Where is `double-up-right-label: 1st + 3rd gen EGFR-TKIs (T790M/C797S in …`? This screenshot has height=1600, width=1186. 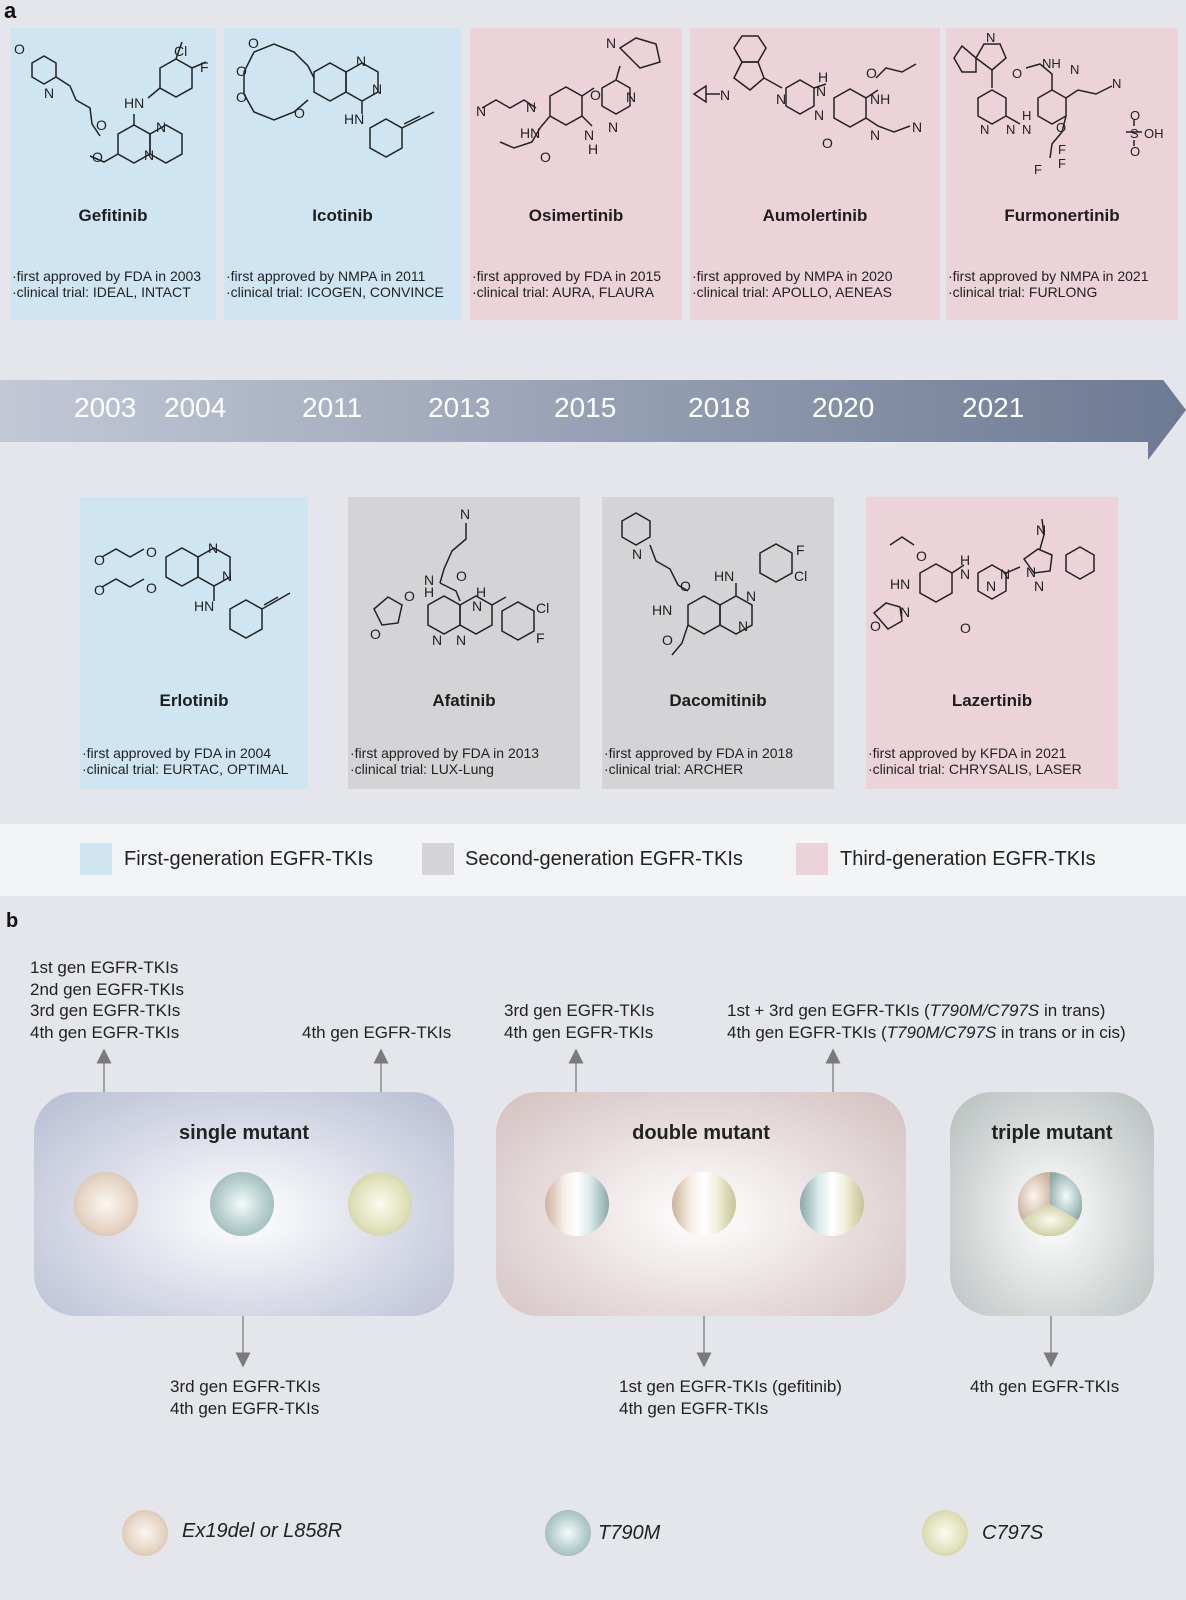
double-up-right-label: 1st + 3rd gen EGFR-TKIs (T790M/C797S in … is located at coordinates (926, 1021).